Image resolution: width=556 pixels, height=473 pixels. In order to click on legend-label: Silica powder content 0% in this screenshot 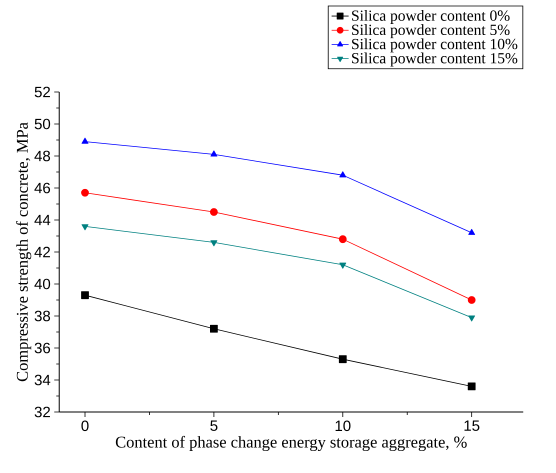, I will do `click(431, 17)`.